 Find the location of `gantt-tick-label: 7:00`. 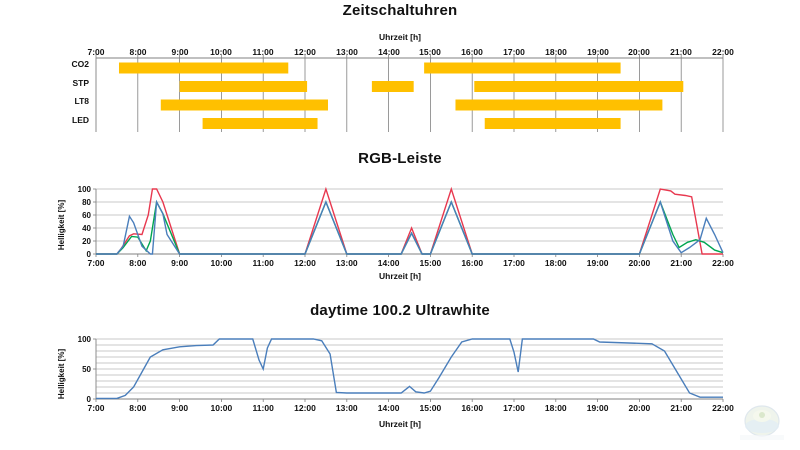

gantt-tick-label: 7:00 is located at coordinates (95, 52).